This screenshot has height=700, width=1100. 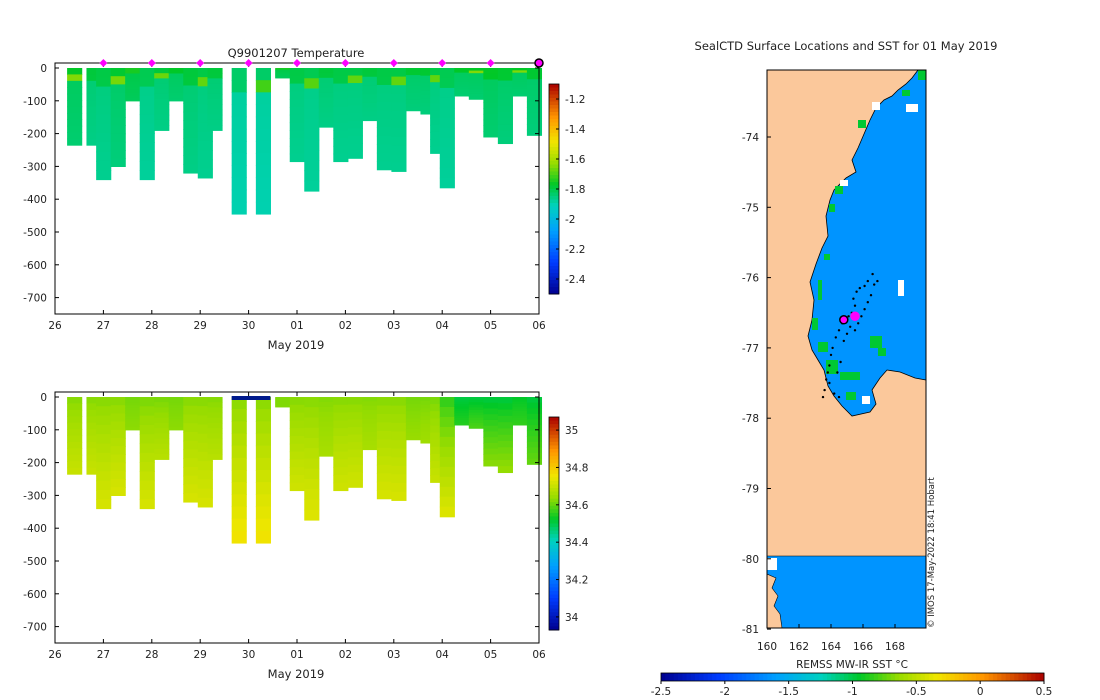 What do you see at coordinates (305, 470) in the screenshot?
I see `salinity-plot-area` at bounding box center [305, 470].